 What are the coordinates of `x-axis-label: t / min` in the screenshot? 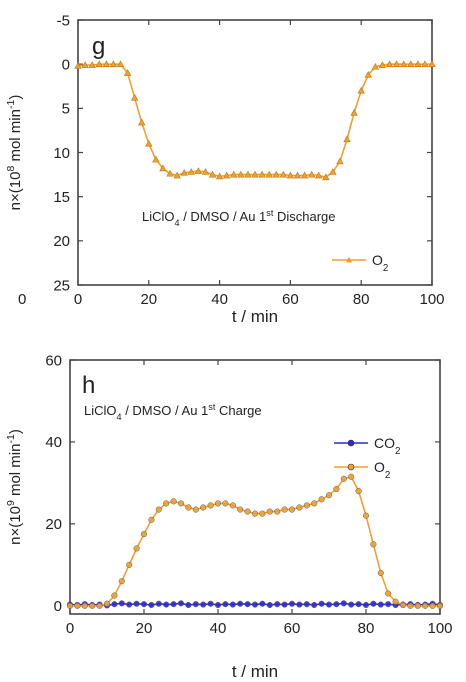 It's located at (255, 316).